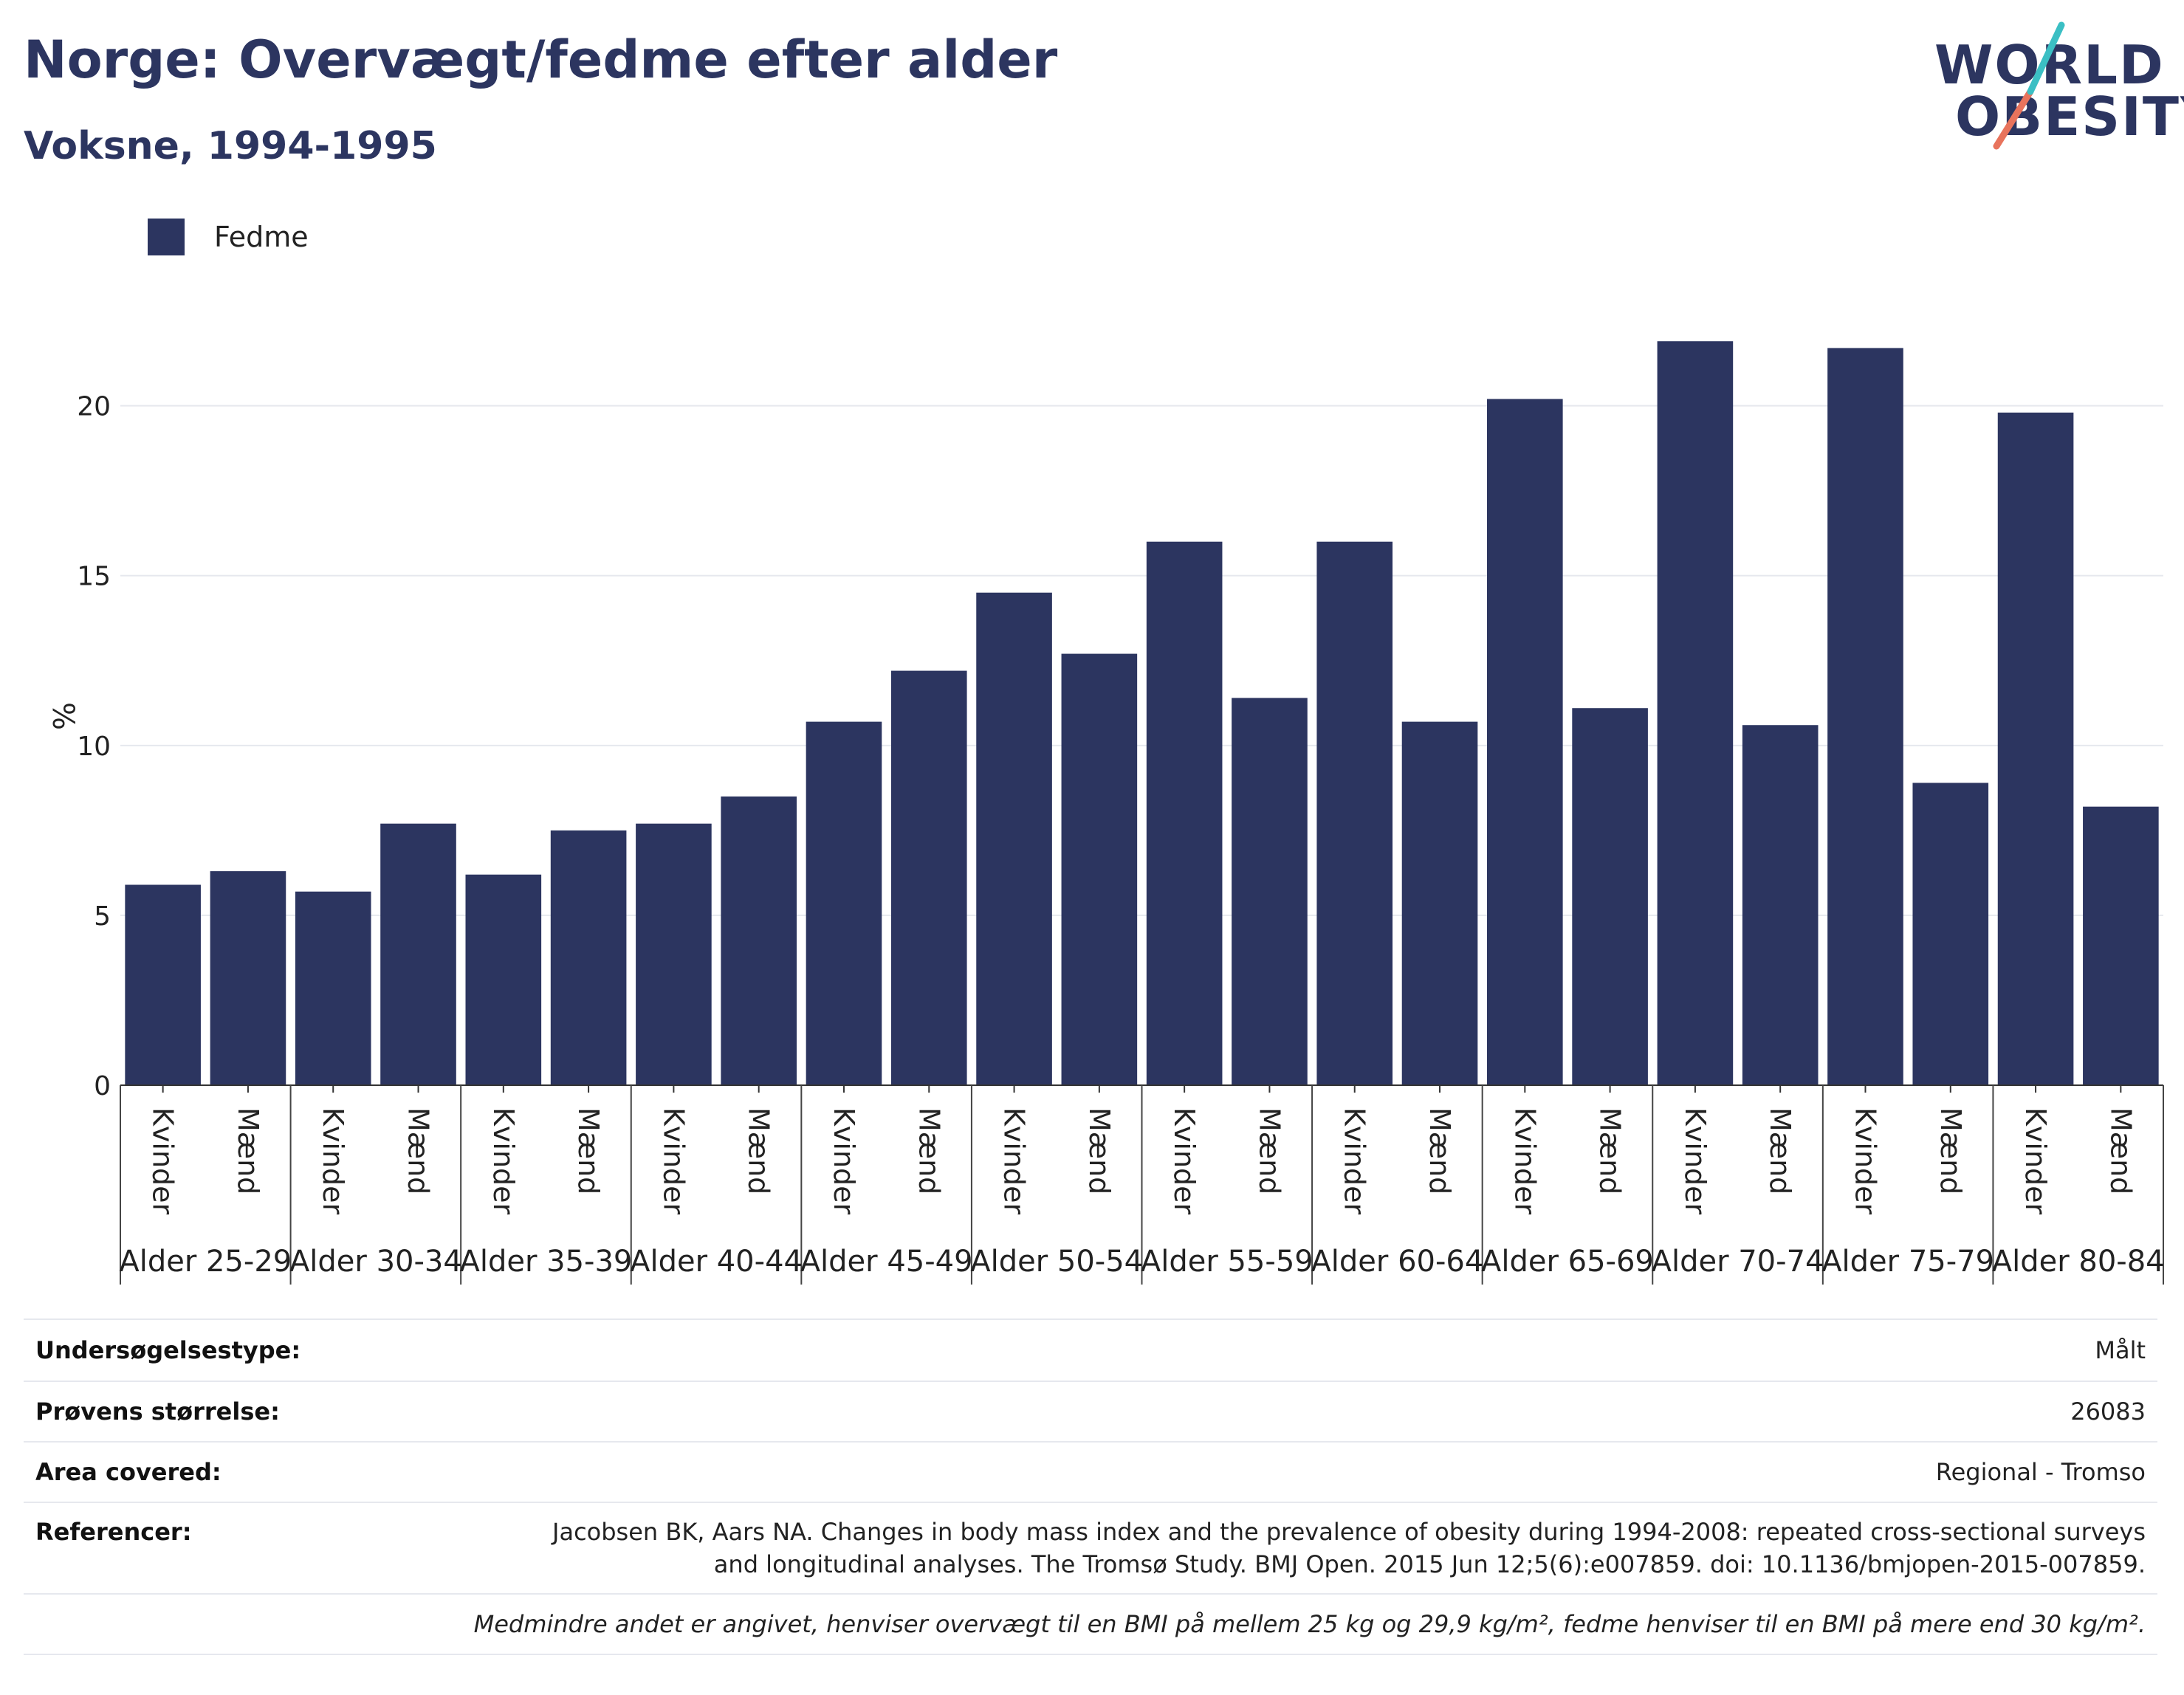 The image size is (2184, 1695). I want to click on y-tick-label: 15, so click(94, 577).